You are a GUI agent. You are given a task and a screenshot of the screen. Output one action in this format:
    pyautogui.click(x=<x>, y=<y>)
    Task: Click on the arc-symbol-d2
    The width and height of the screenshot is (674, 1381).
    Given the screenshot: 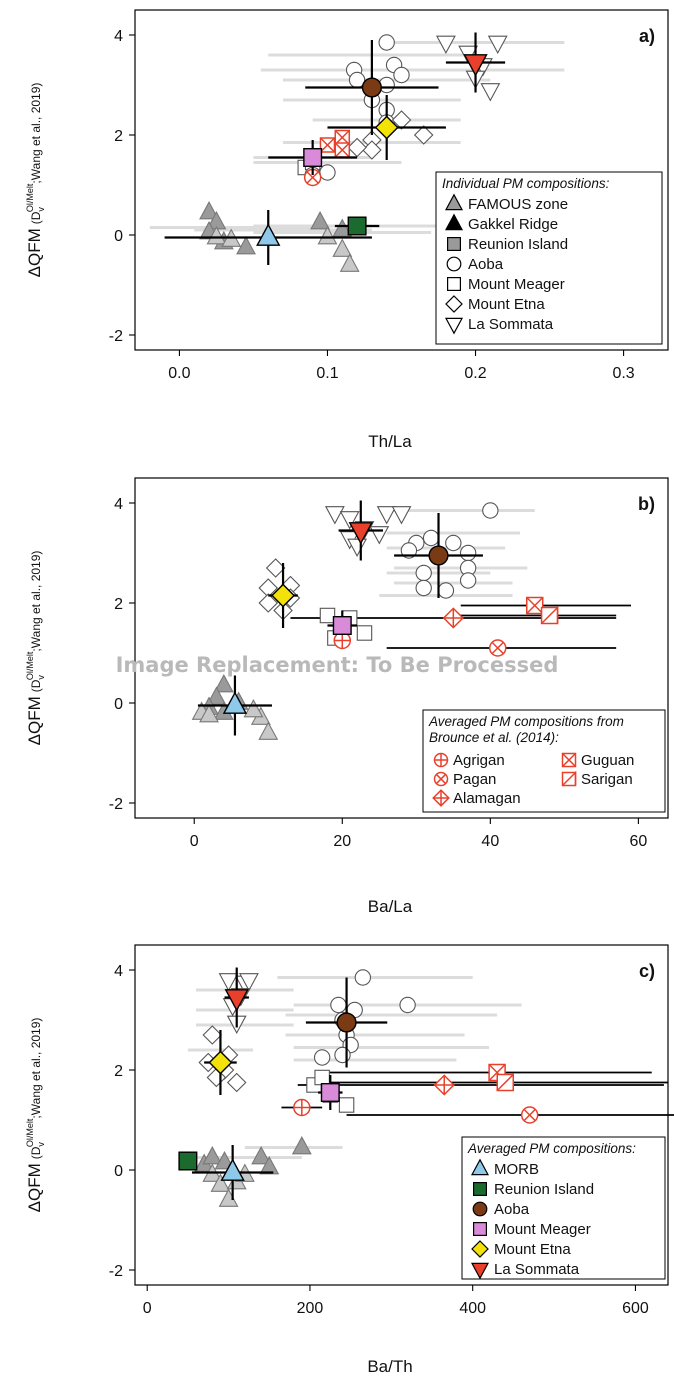 What is the action you would take?
    pyautogui.click(x=312, y=177)
    